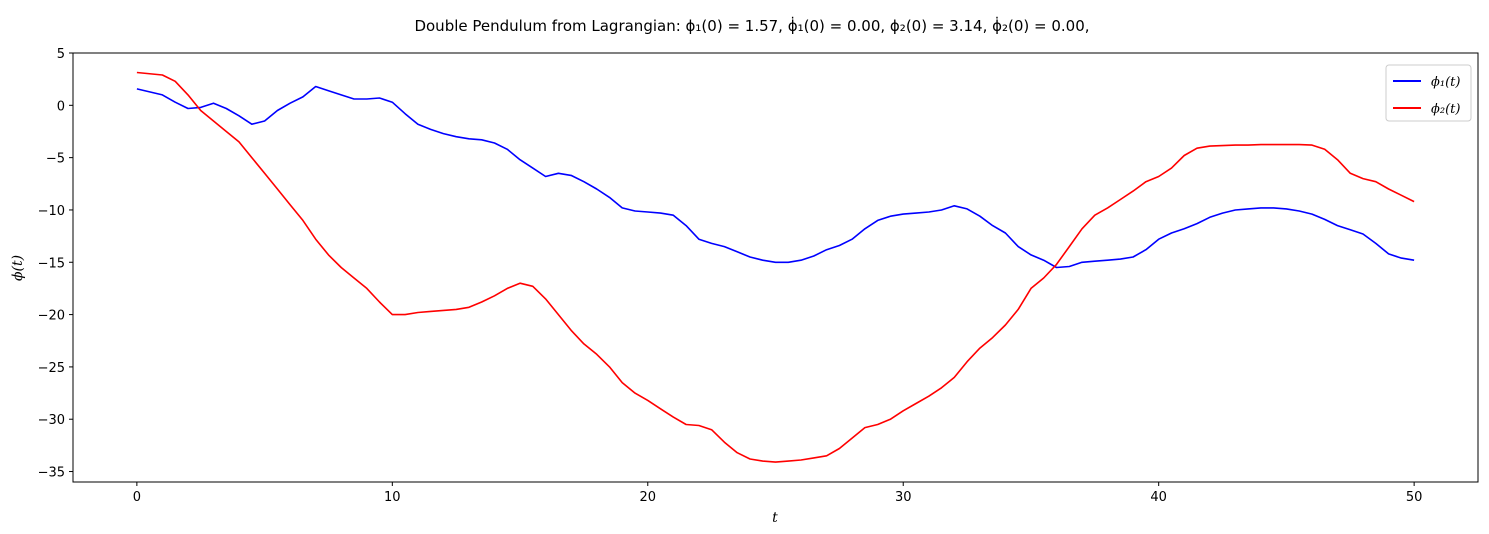  I want to click on x-tick-label: 0, so click(137, 497).